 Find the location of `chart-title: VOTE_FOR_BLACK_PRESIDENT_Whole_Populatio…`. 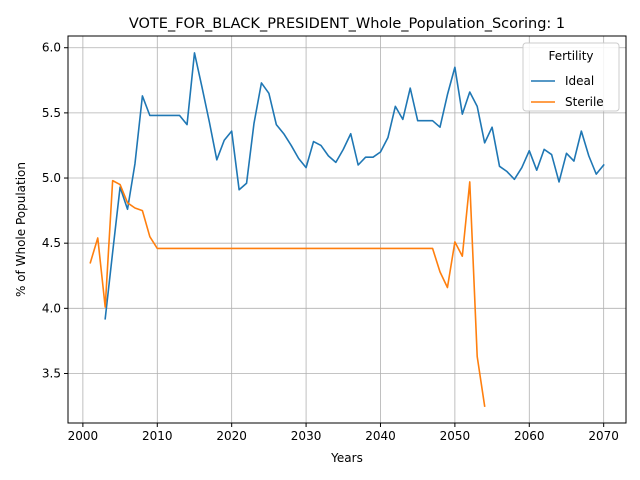

chart-title: VOTE_FOR_BLACK_PRESIDENT_Whole_Populatio… is located at coordinates (347, 24).